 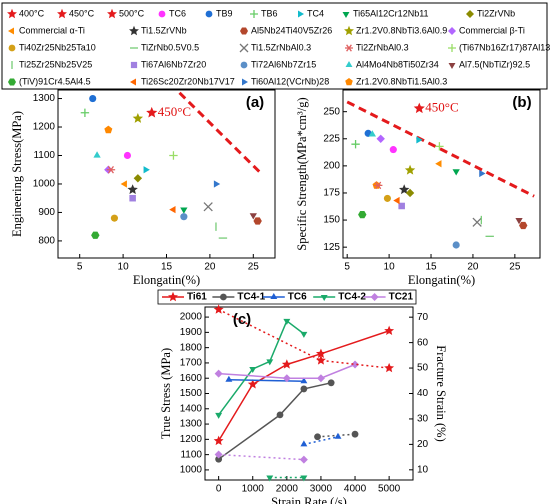 I want to click on legend-label: Ti65Al12Cr12Nb11, so click(x=391, y=13).